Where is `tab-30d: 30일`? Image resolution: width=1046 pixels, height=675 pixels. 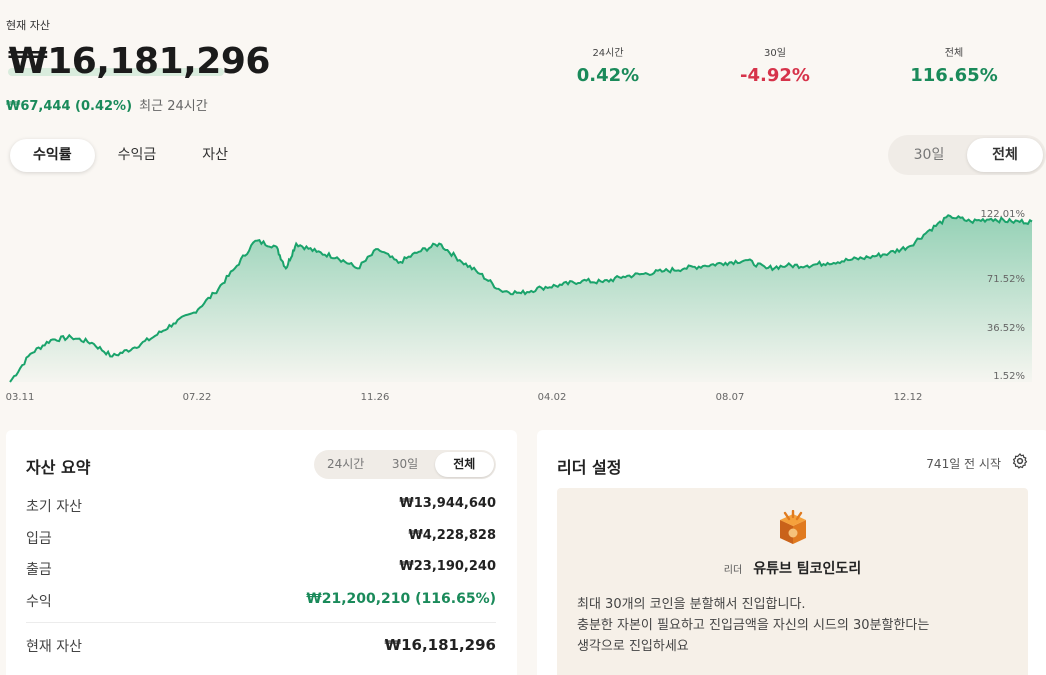
tab-30d: 30일 is located at coordinates (929, 155).